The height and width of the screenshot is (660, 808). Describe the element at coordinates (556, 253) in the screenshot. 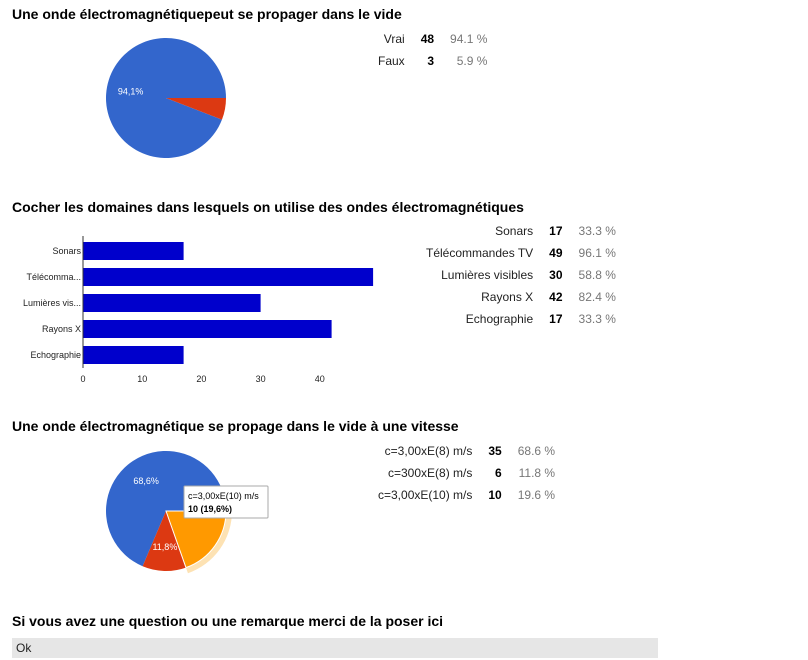

I see `row-count: 49` at that location.